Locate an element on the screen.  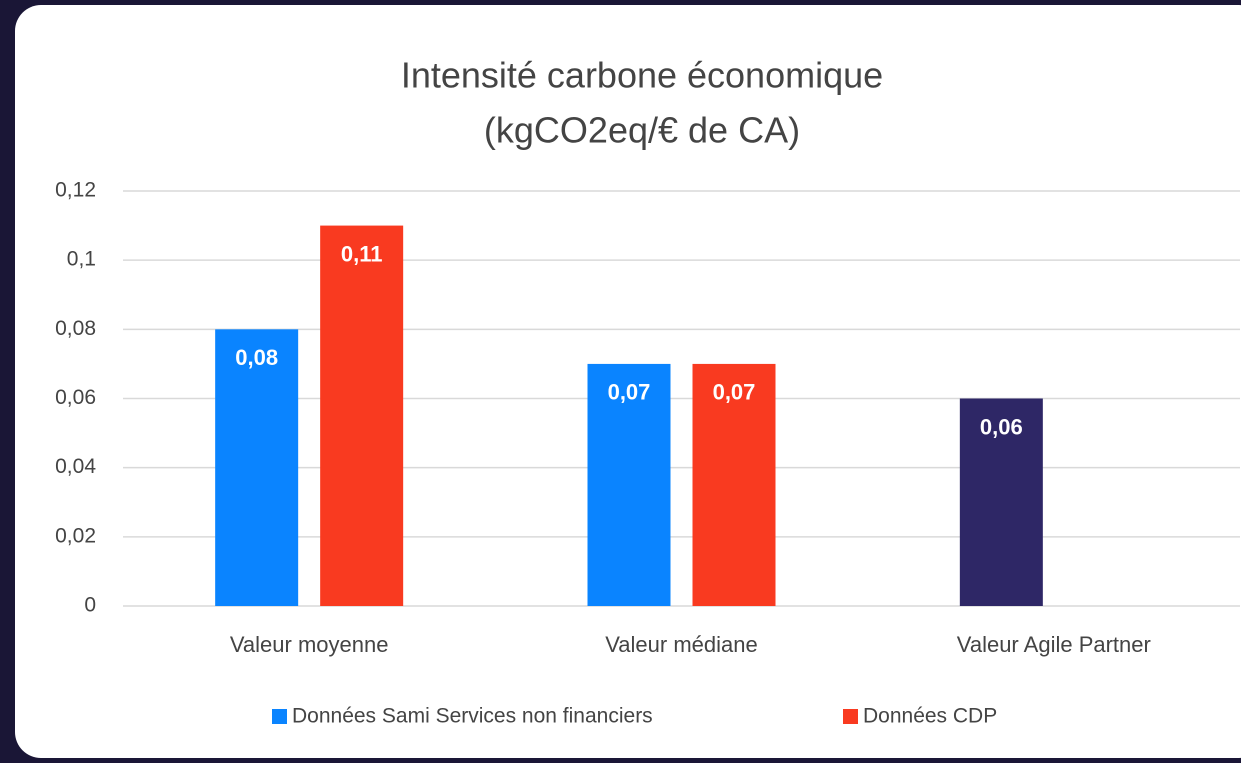
y-tick-label: 0,06 is located at coordinates (75, 397).